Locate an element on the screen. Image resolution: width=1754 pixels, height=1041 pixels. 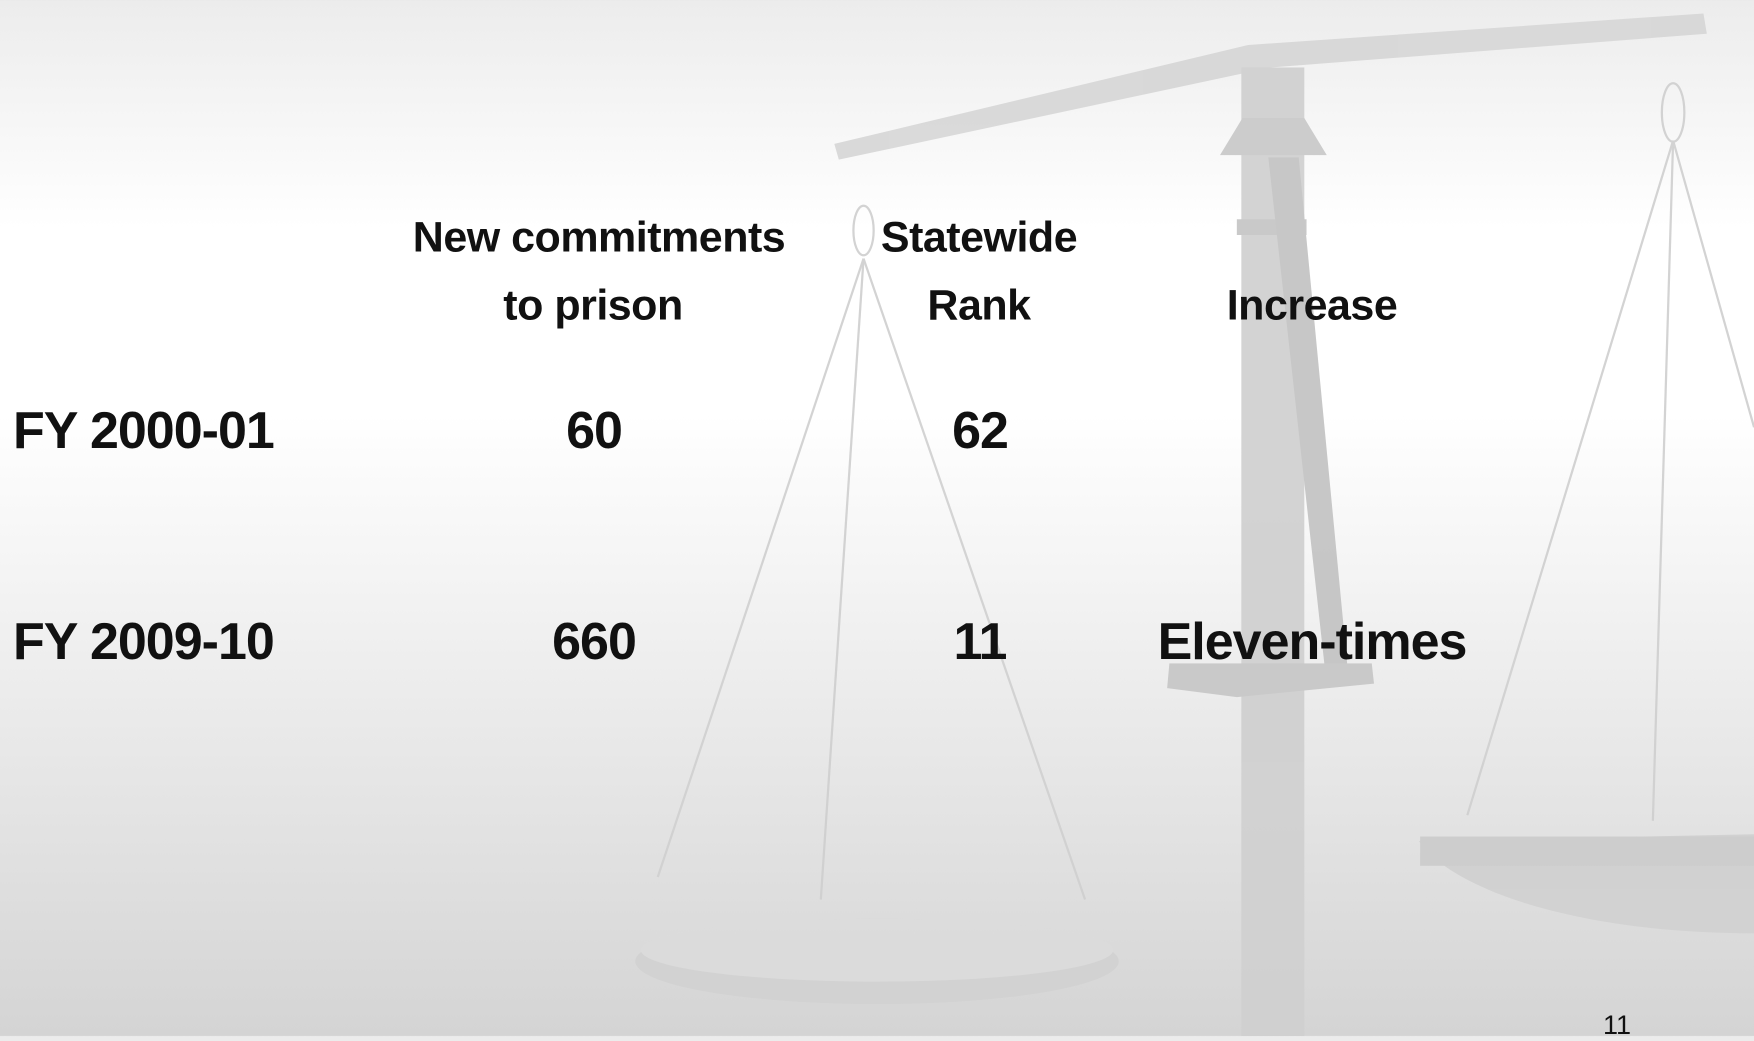
row-label: FY 2000-01 is located at coordinates (144, 431).